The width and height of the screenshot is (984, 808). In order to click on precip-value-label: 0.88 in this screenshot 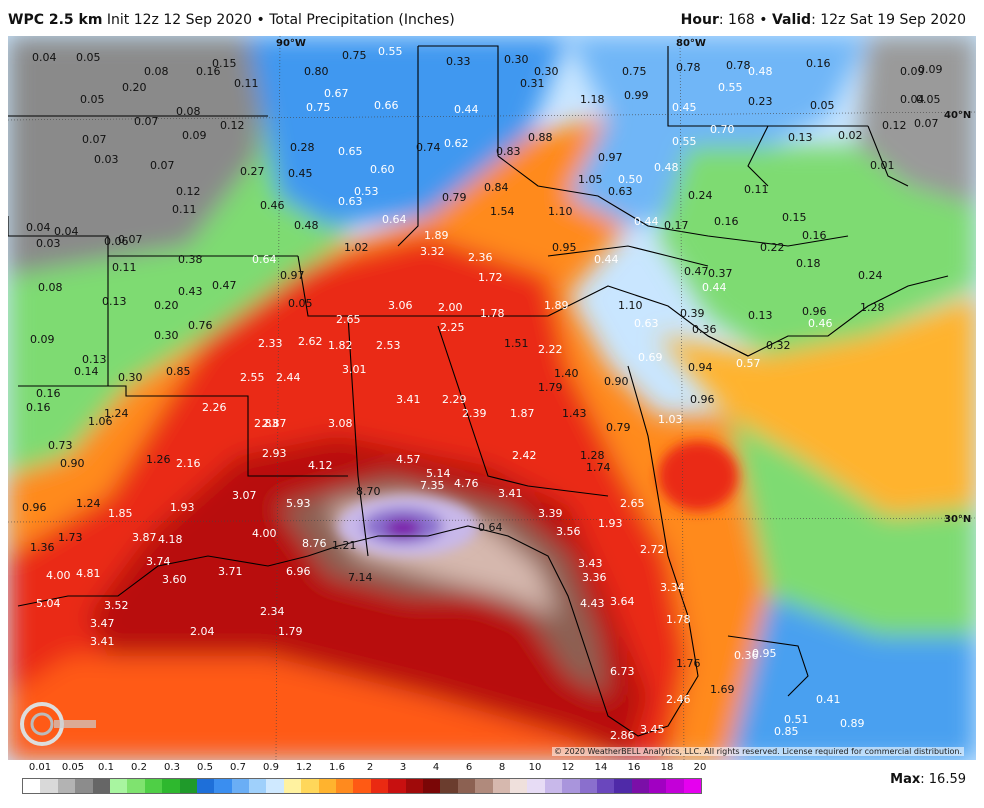, I will do `click(540, 137)`.